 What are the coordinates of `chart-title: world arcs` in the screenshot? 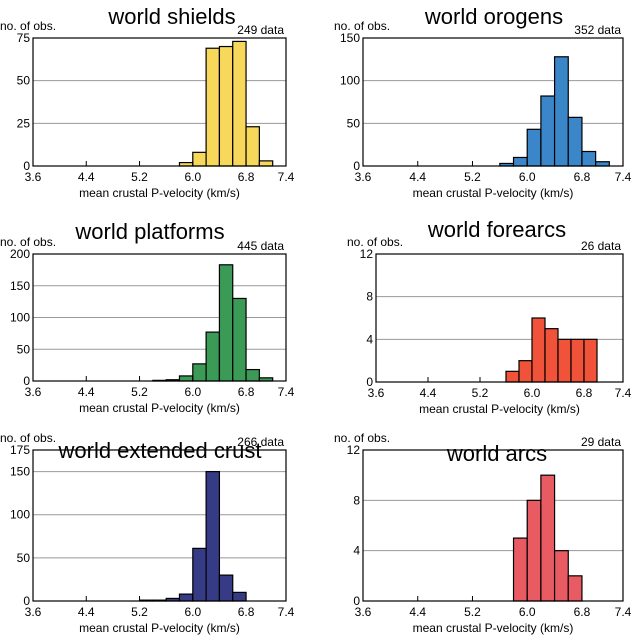 It's located at (496, 453).